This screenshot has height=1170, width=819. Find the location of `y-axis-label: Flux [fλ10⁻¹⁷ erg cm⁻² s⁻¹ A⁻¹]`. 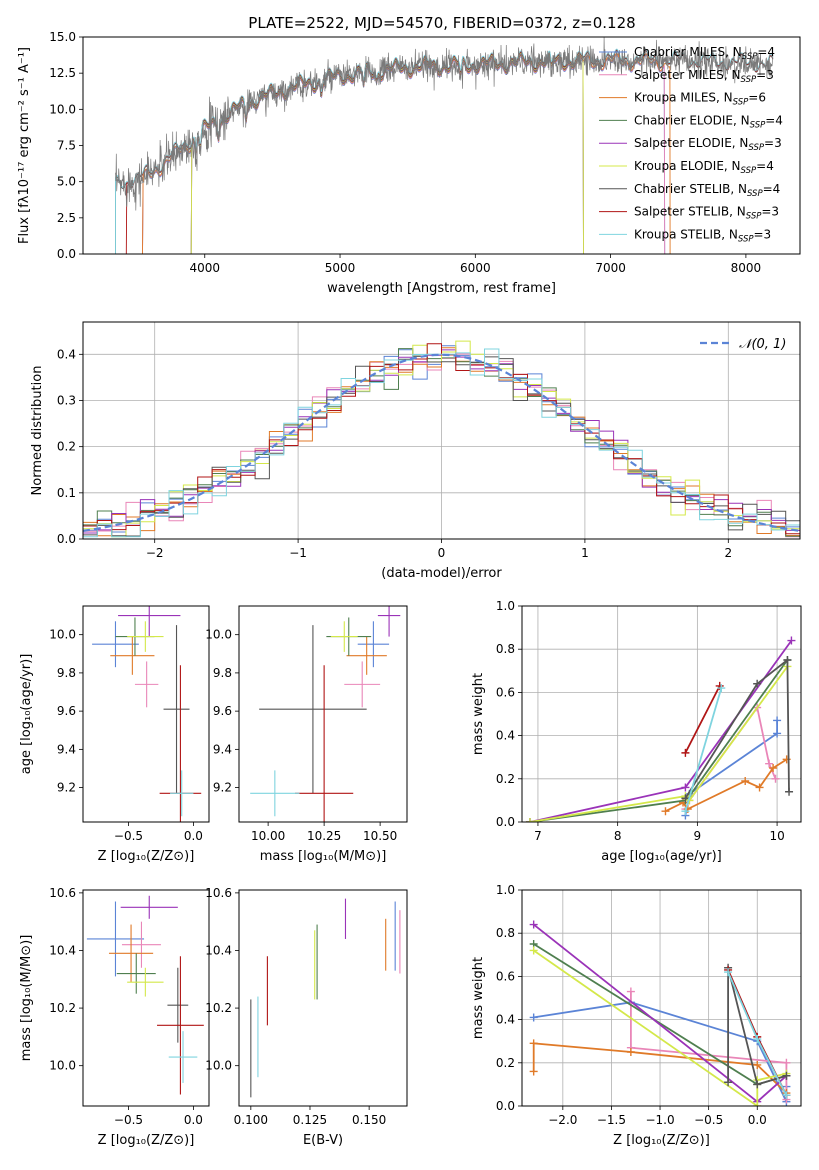

y-axis-label: Flux [fλ10⁻¹⁷ erg cm⁻² s⁻¹ A⁻¹] is located at coordinates (24, 145).